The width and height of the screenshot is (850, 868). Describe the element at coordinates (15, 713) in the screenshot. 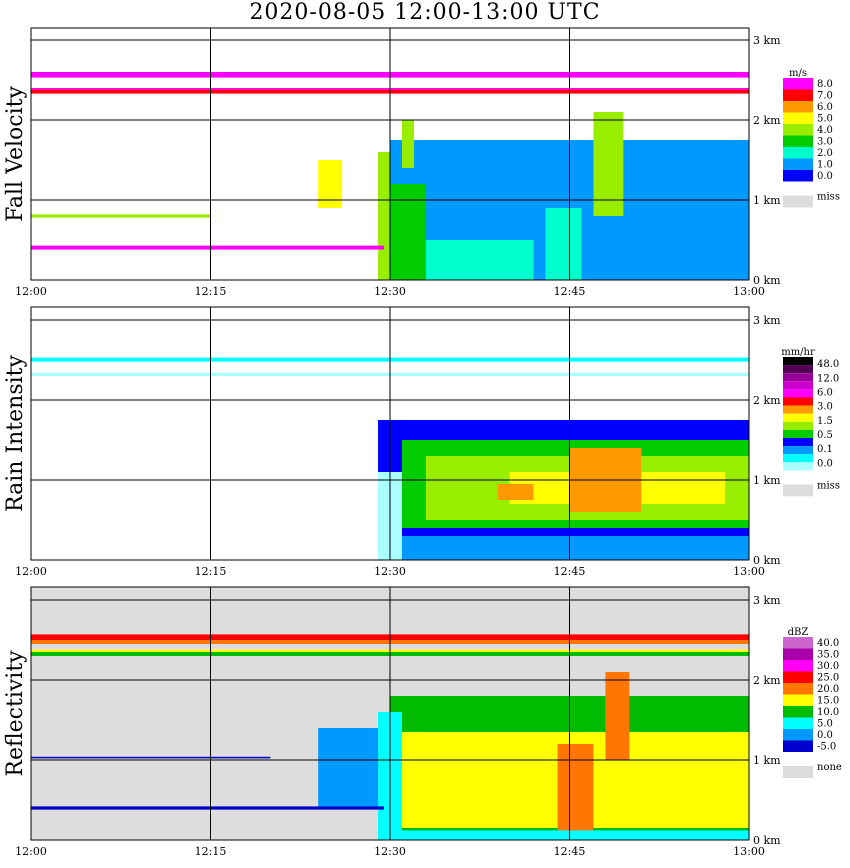

I see `panel-title: Reflectivity` at that location.